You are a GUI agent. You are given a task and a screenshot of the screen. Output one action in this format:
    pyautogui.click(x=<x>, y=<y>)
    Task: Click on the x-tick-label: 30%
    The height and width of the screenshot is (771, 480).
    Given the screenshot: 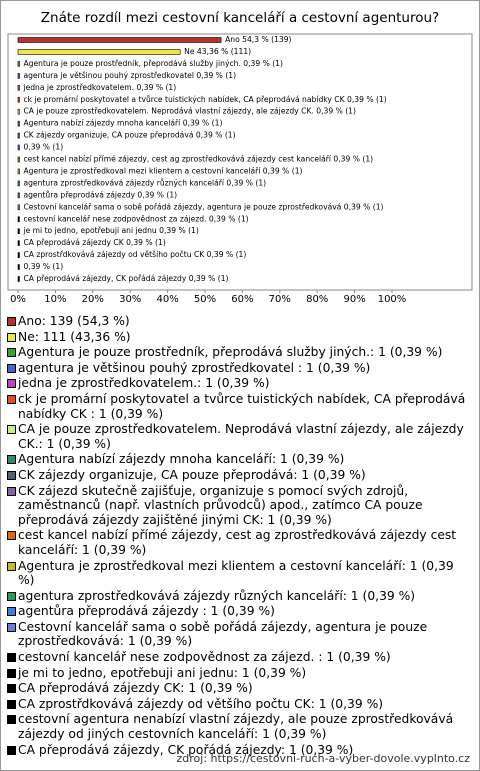 What is the action you would take?
    pyautogui.click(x=130, y=299)
    